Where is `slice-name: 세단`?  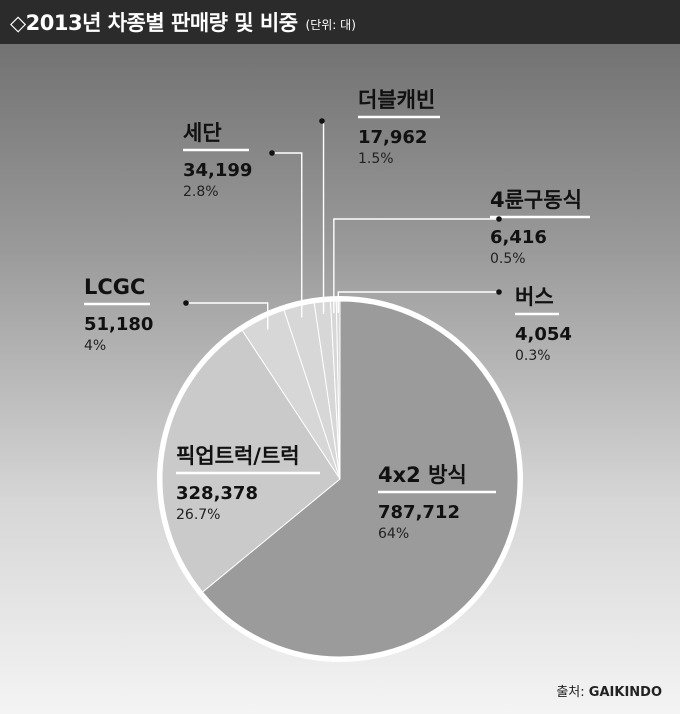
slice-name: 세단 is located at coordinates (202, 133).